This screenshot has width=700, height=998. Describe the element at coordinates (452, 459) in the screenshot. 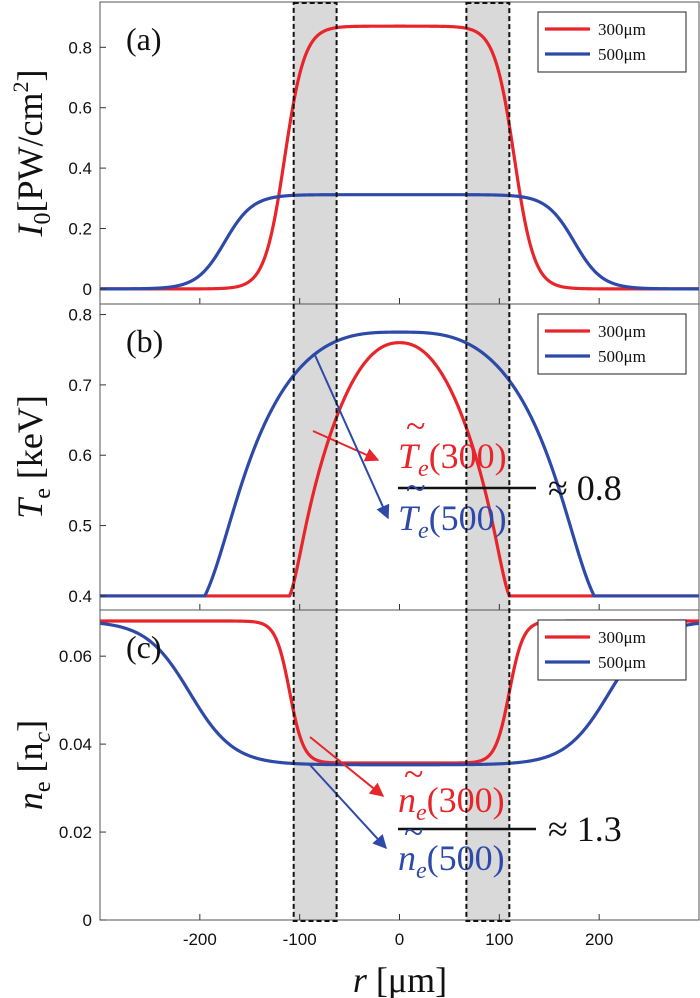

I see `ratio-numerator: Te(300)` at that location.